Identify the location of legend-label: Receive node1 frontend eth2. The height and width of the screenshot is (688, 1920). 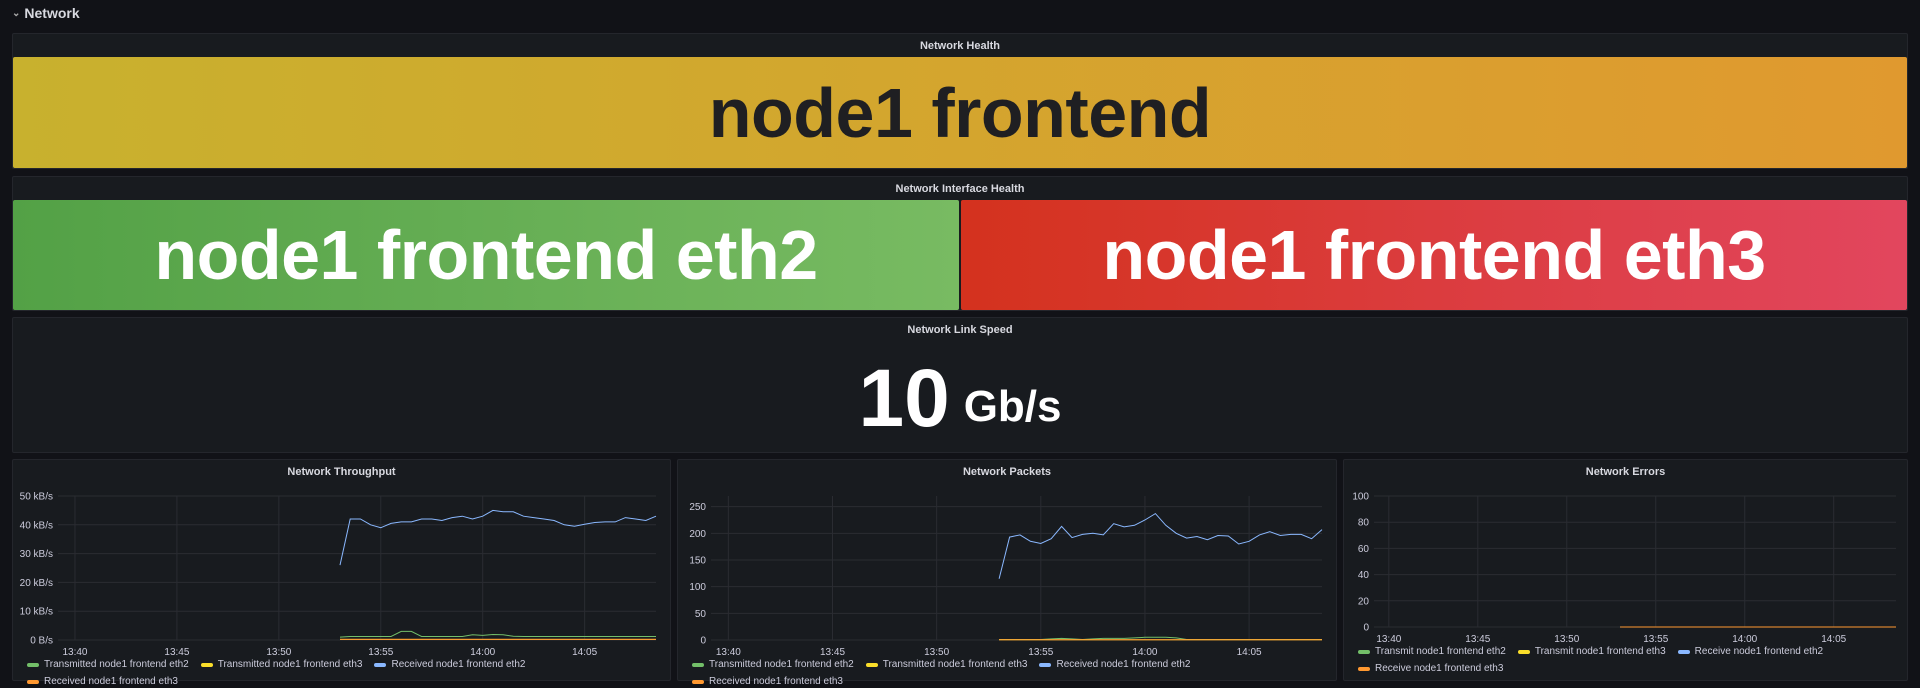
(1759, 651).